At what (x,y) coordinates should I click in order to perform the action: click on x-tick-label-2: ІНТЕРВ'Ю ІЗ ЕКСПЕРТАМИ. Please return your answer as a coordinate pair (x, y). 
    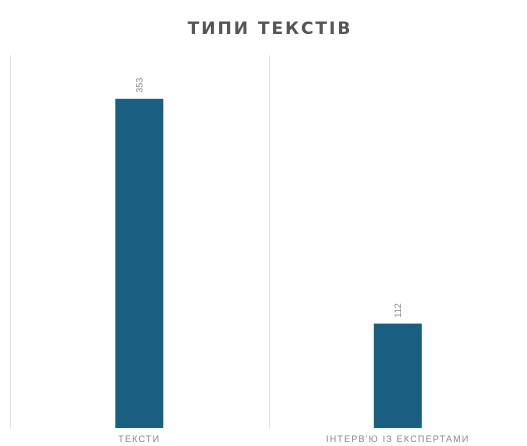
    Looking at the image, I should click on (398, 439).